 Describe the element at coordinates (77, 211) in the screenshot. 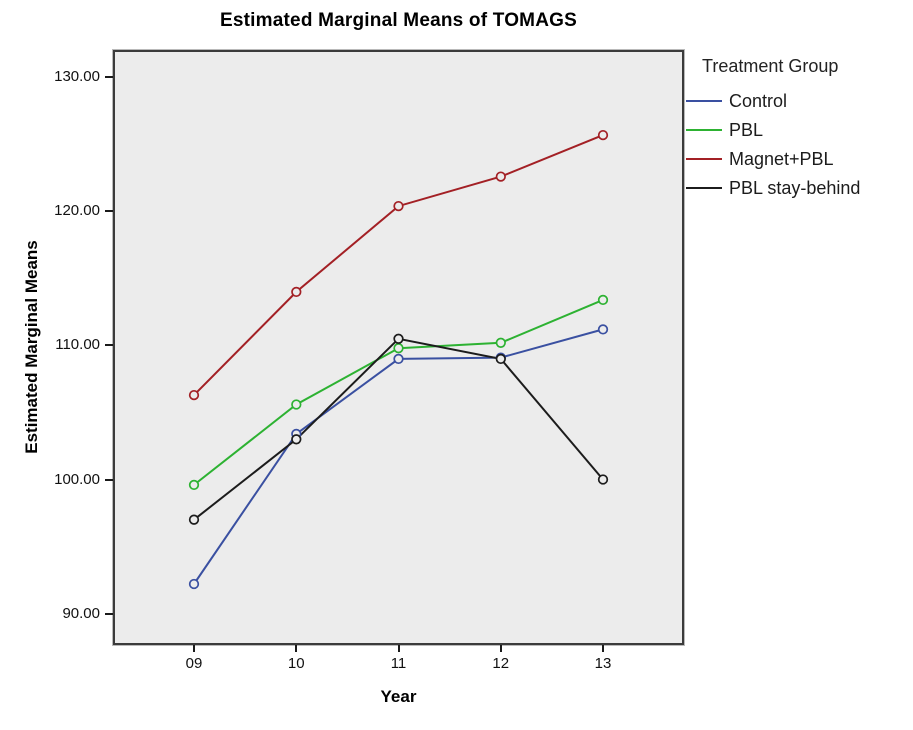

I see `y-tick-label: 120.00` at that location.